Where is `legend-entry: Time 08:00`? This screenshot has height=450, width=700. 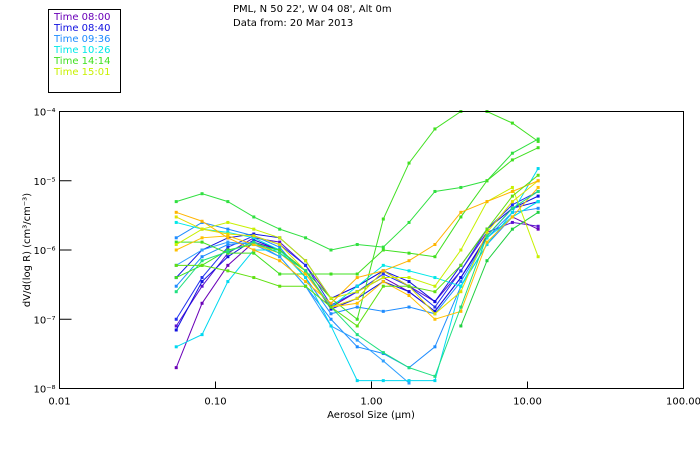 legend-entry: Time 08:00 is located at coordinates (82, 17).